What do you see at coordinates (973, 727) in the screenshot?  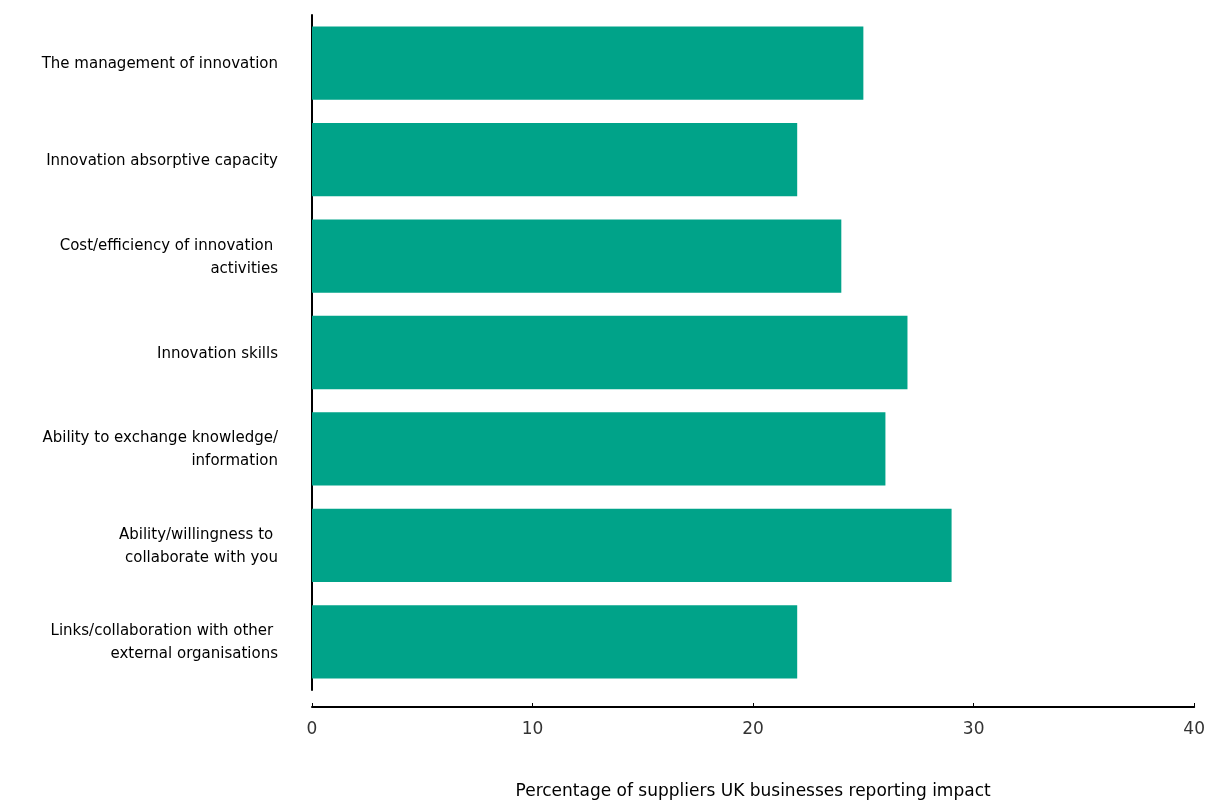 I see `x-tick-label: 30` at bounding box center [973, 727].